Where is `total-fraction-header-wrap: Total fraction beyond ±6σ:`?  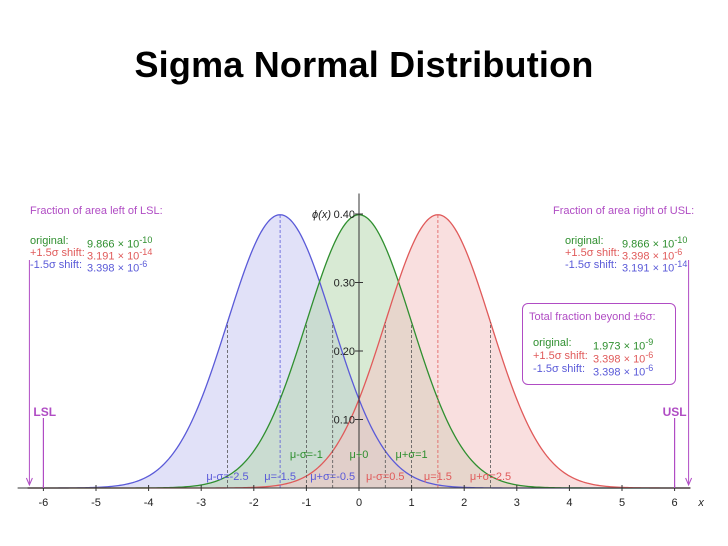
total-fraction-header-wrap: Total fraction beyond ±6σ: is located at coordinates (601, 317).